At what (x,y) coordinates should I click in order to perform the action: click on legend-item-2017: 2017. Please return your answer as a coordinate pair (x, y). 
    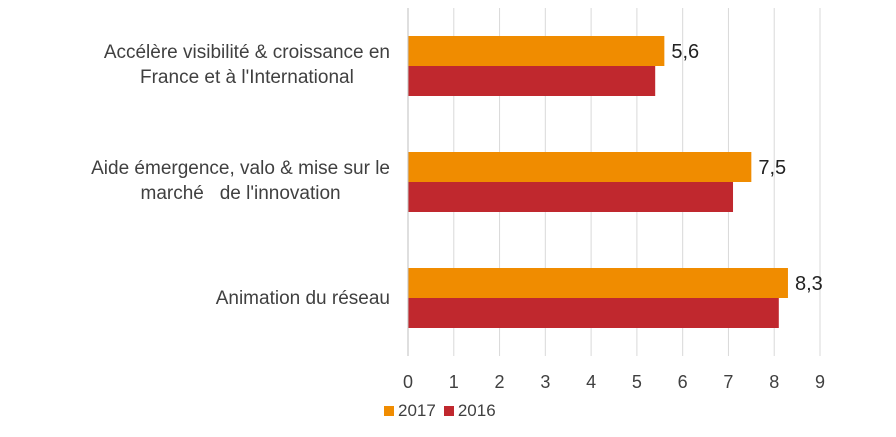
    Looking at the image, I should click on (410, 411).